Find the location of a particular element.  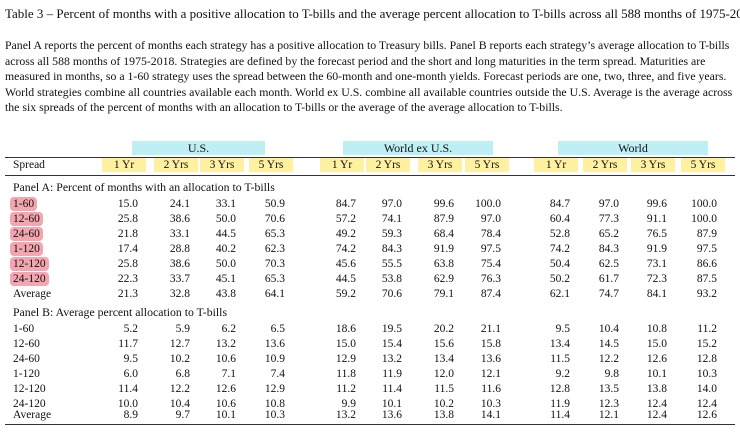

panel-a-row-value: 33.1 is located at coordinates (179, 234).